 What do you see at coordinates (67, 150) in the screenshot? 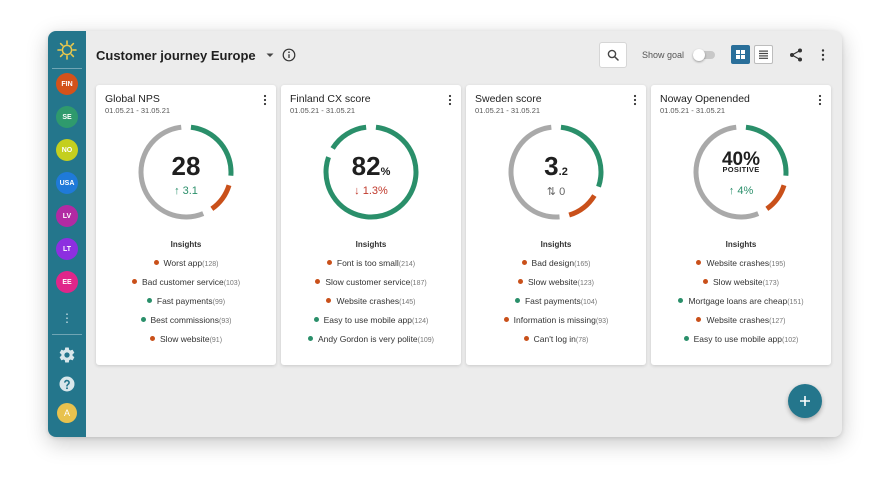
I see `country-no-button: NO` at bounding box center [67, 150].